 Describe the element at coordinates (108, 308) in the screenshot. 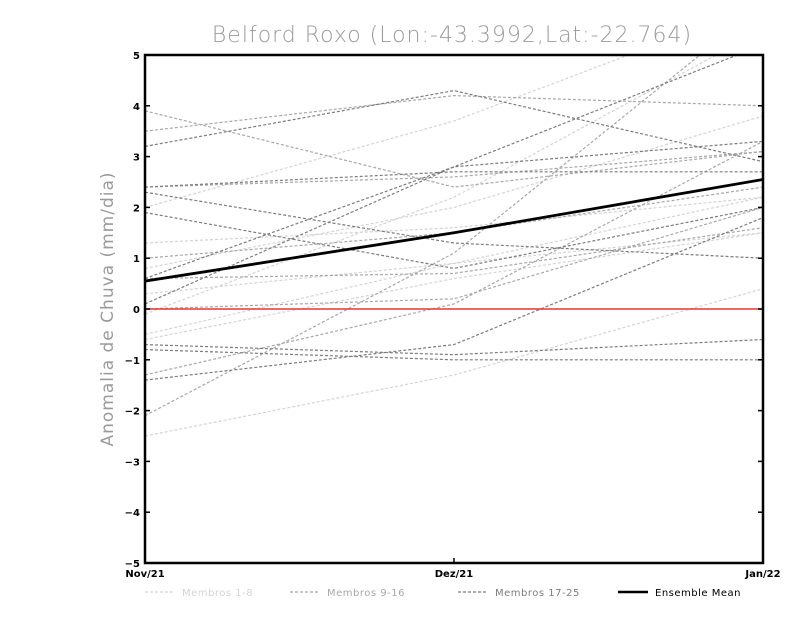

I see `y-axis-label: Anomalia de Chuva (mm/dia)` at that location.